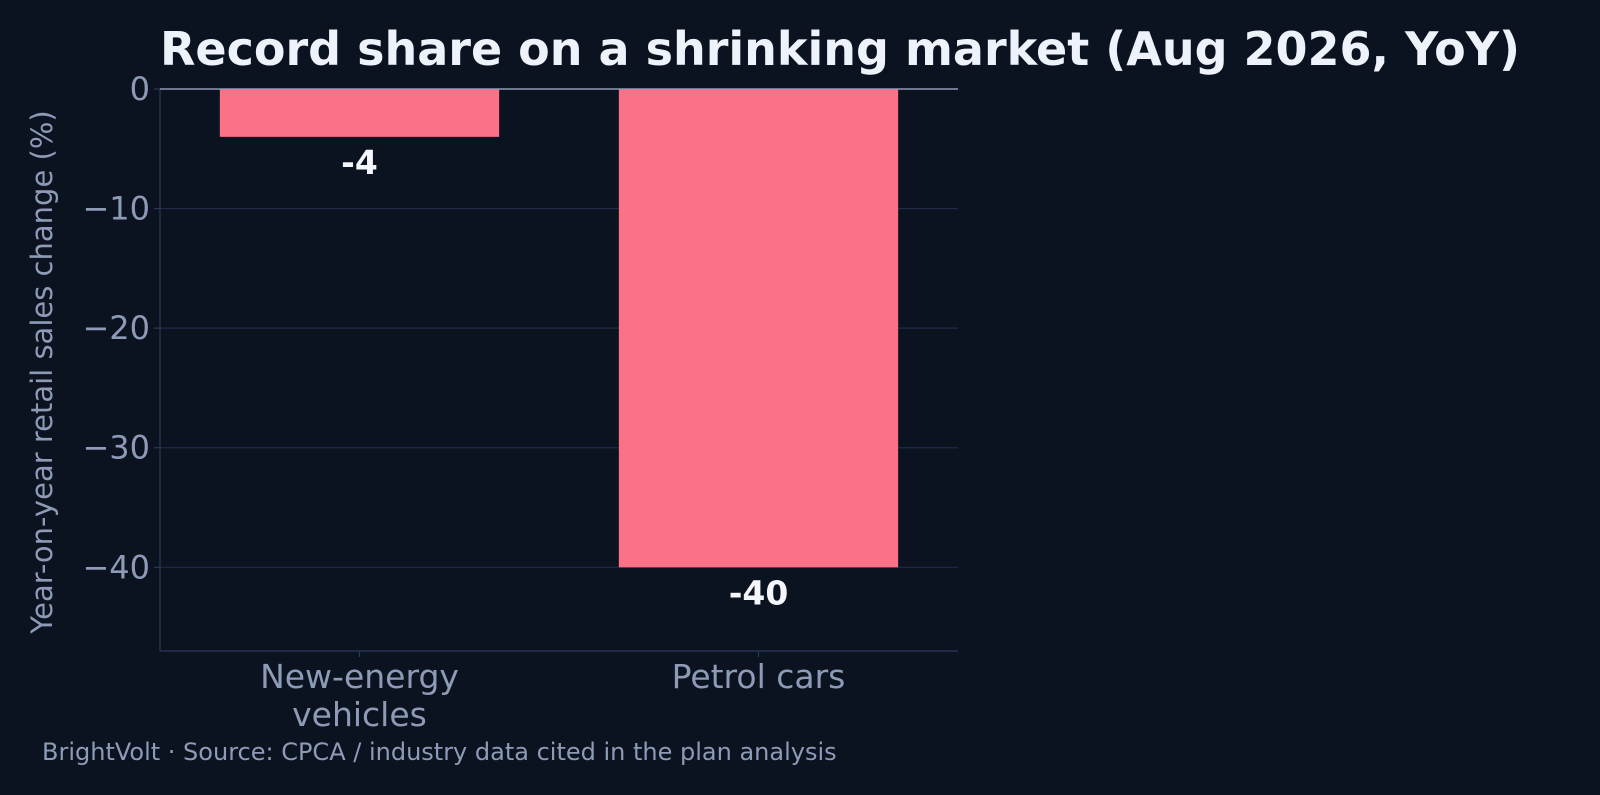  I want to click on x-tick-label: New-energy vehicles, so click(359, 695).